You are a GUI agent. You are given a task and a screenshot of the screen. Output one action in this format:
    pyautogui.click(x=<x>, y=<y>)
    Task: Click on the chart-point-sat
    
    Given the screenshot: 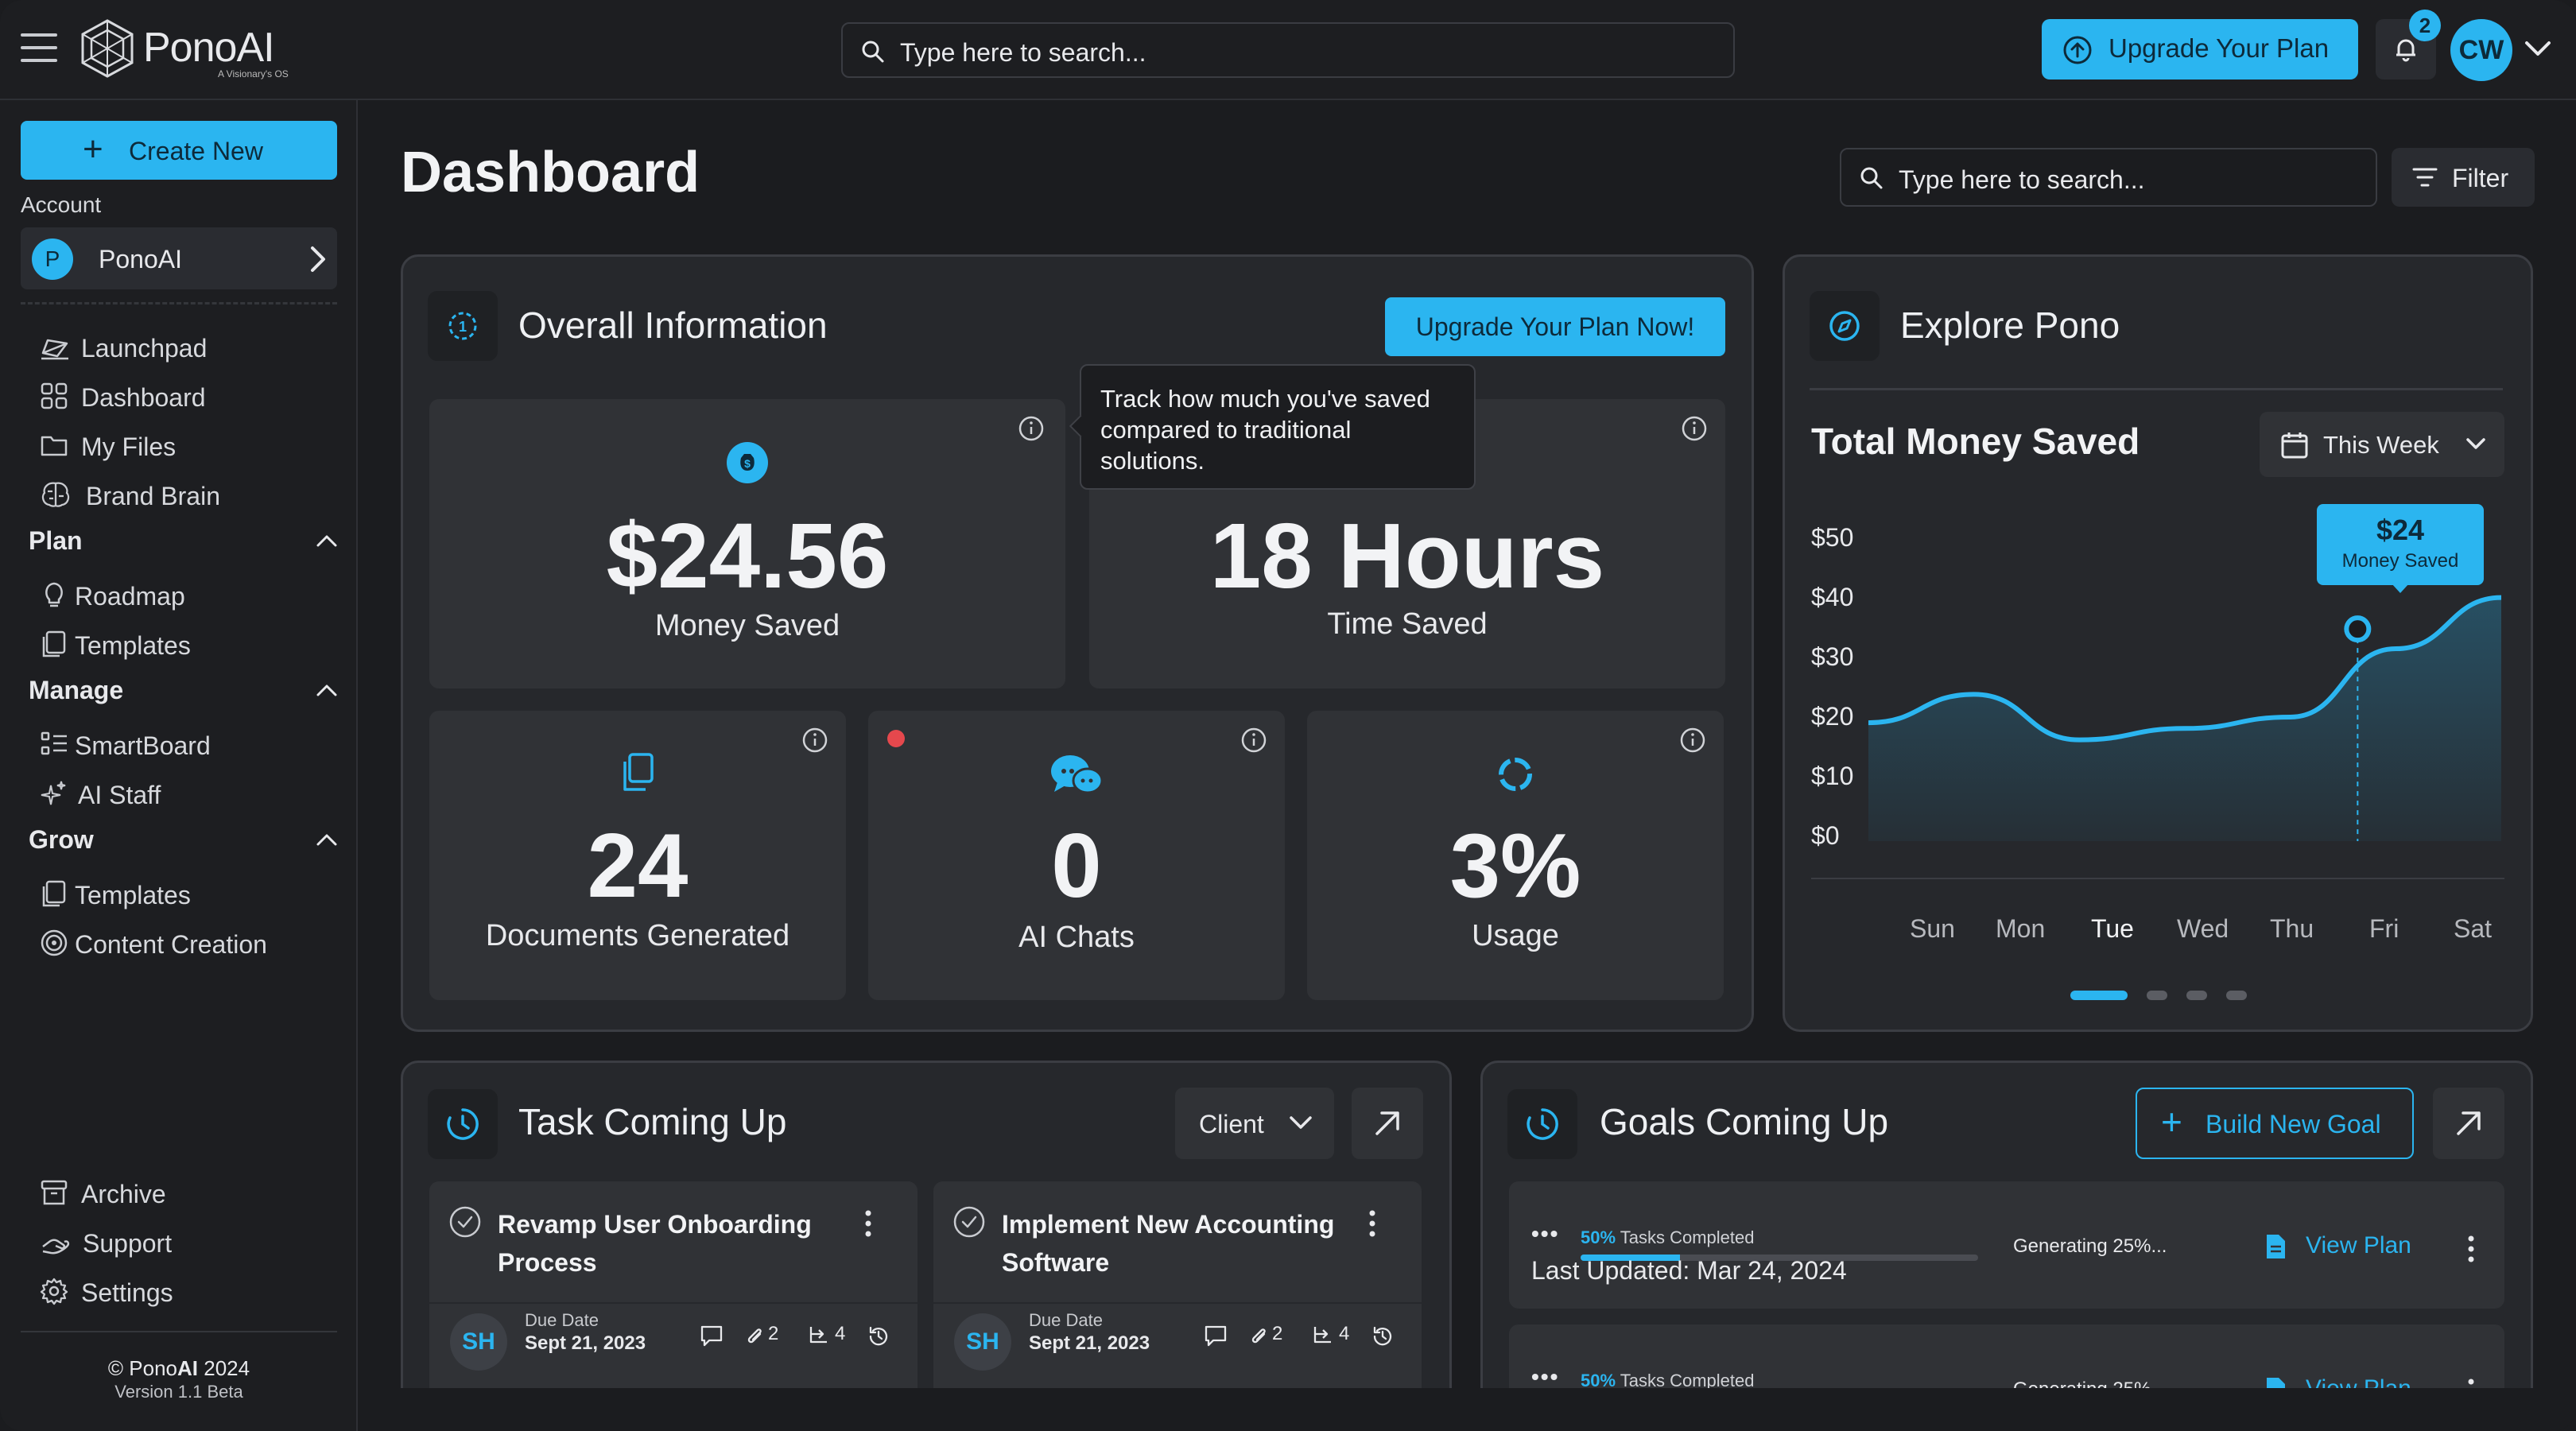 What is the action you would take?
    pyautogui.click(x=2501, y=598)
    